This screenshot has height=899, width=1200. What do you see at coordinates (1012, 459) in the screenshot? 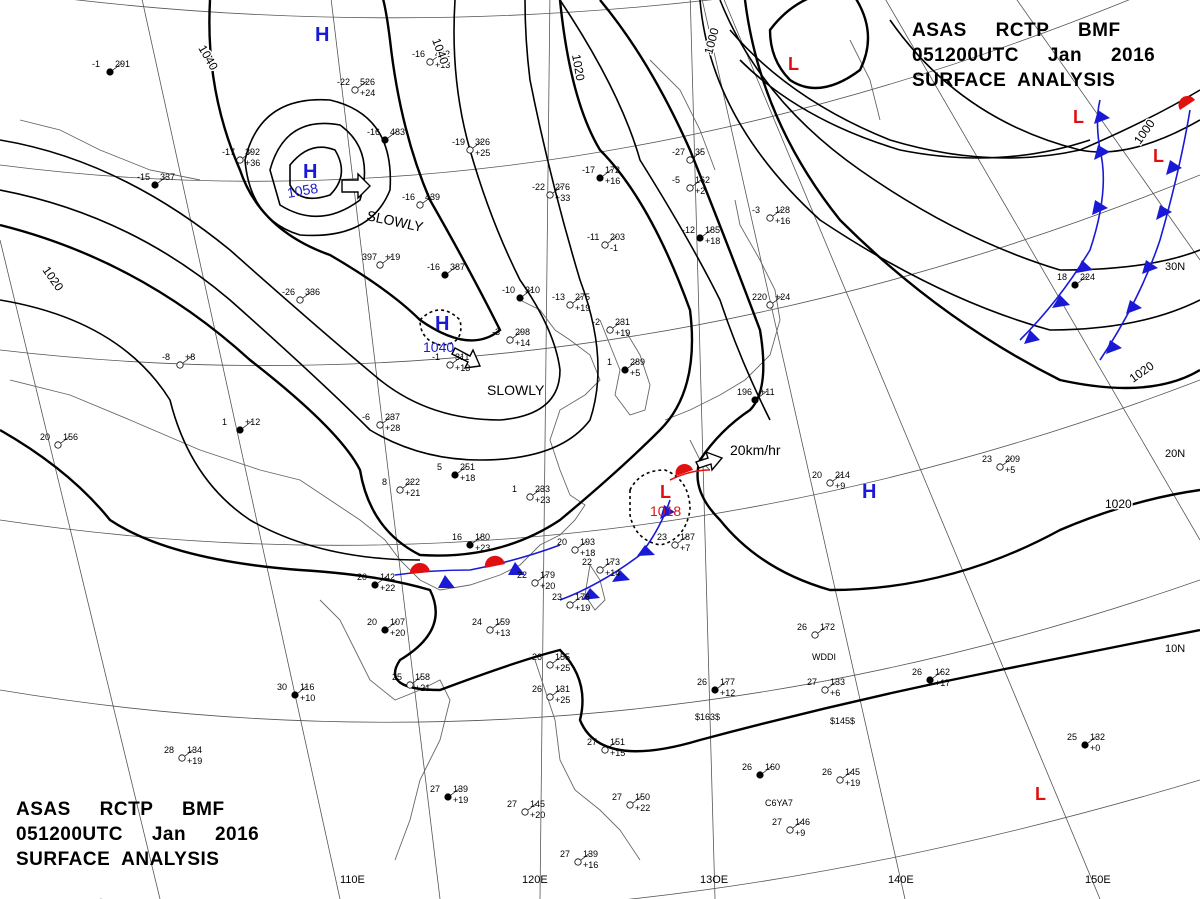
I see `station-pressure: 209` at bounding box center [1012, 459].